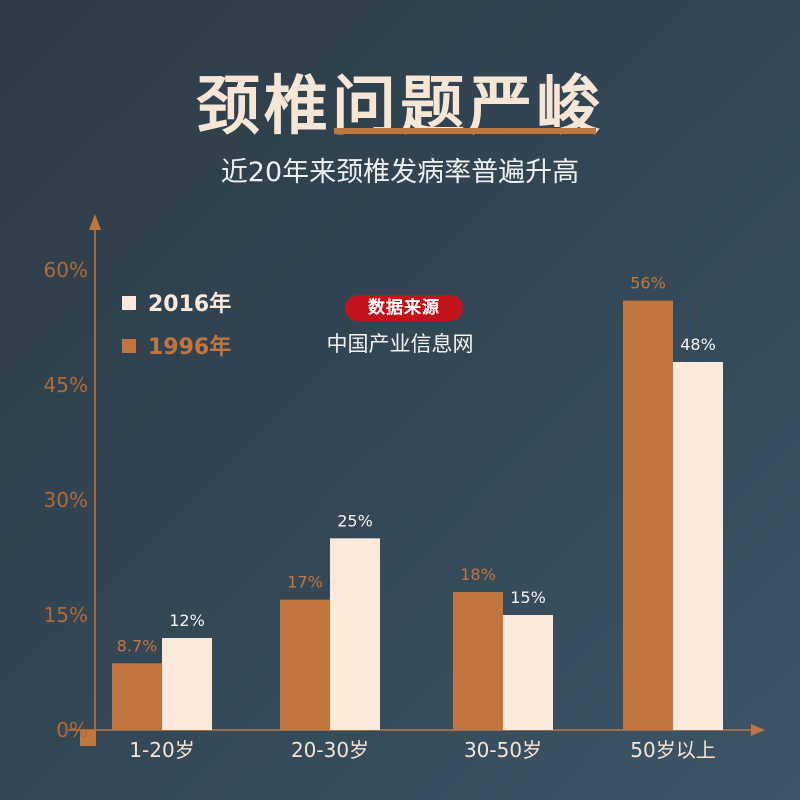  Describe the element at coordinates (698, 344) in the screenshot. I see `data-label-2016: 48%` at that location.